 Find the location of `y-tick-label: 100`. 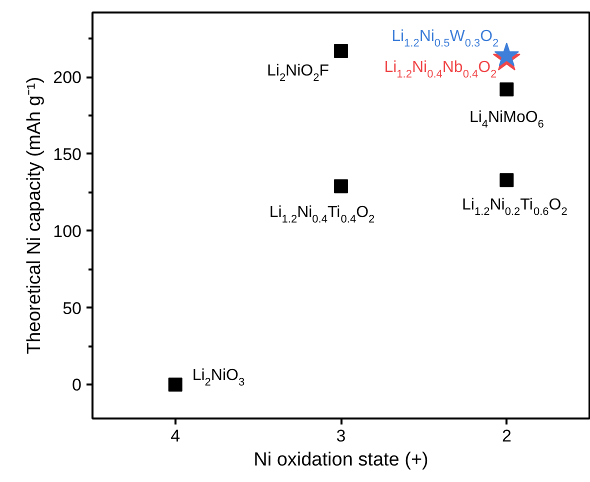

y-tick-label: 100 is located at coordinates (67, 231).